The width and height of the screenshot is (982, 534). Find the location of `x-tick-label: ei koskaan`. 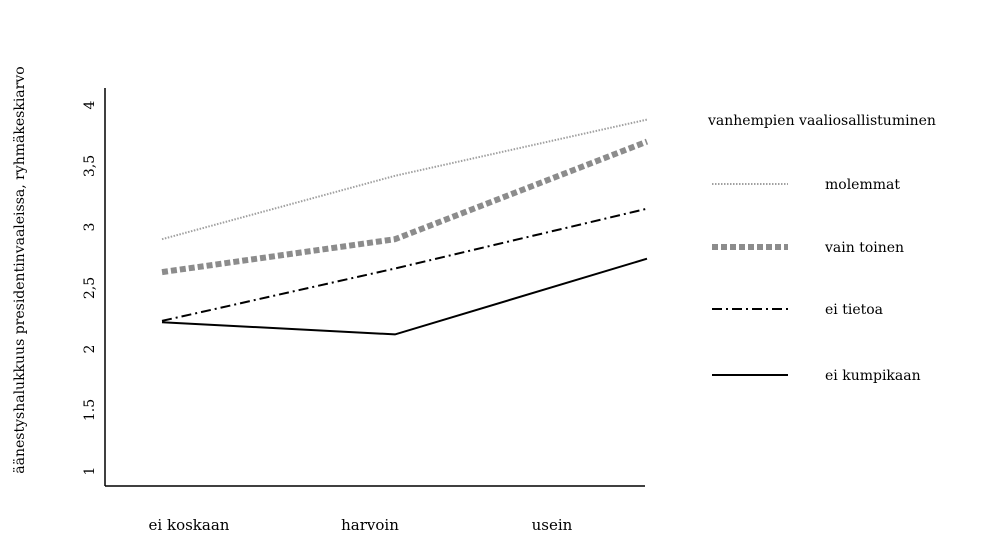

x-tick-label: ei koskaan is located at coordinates (189, 525).